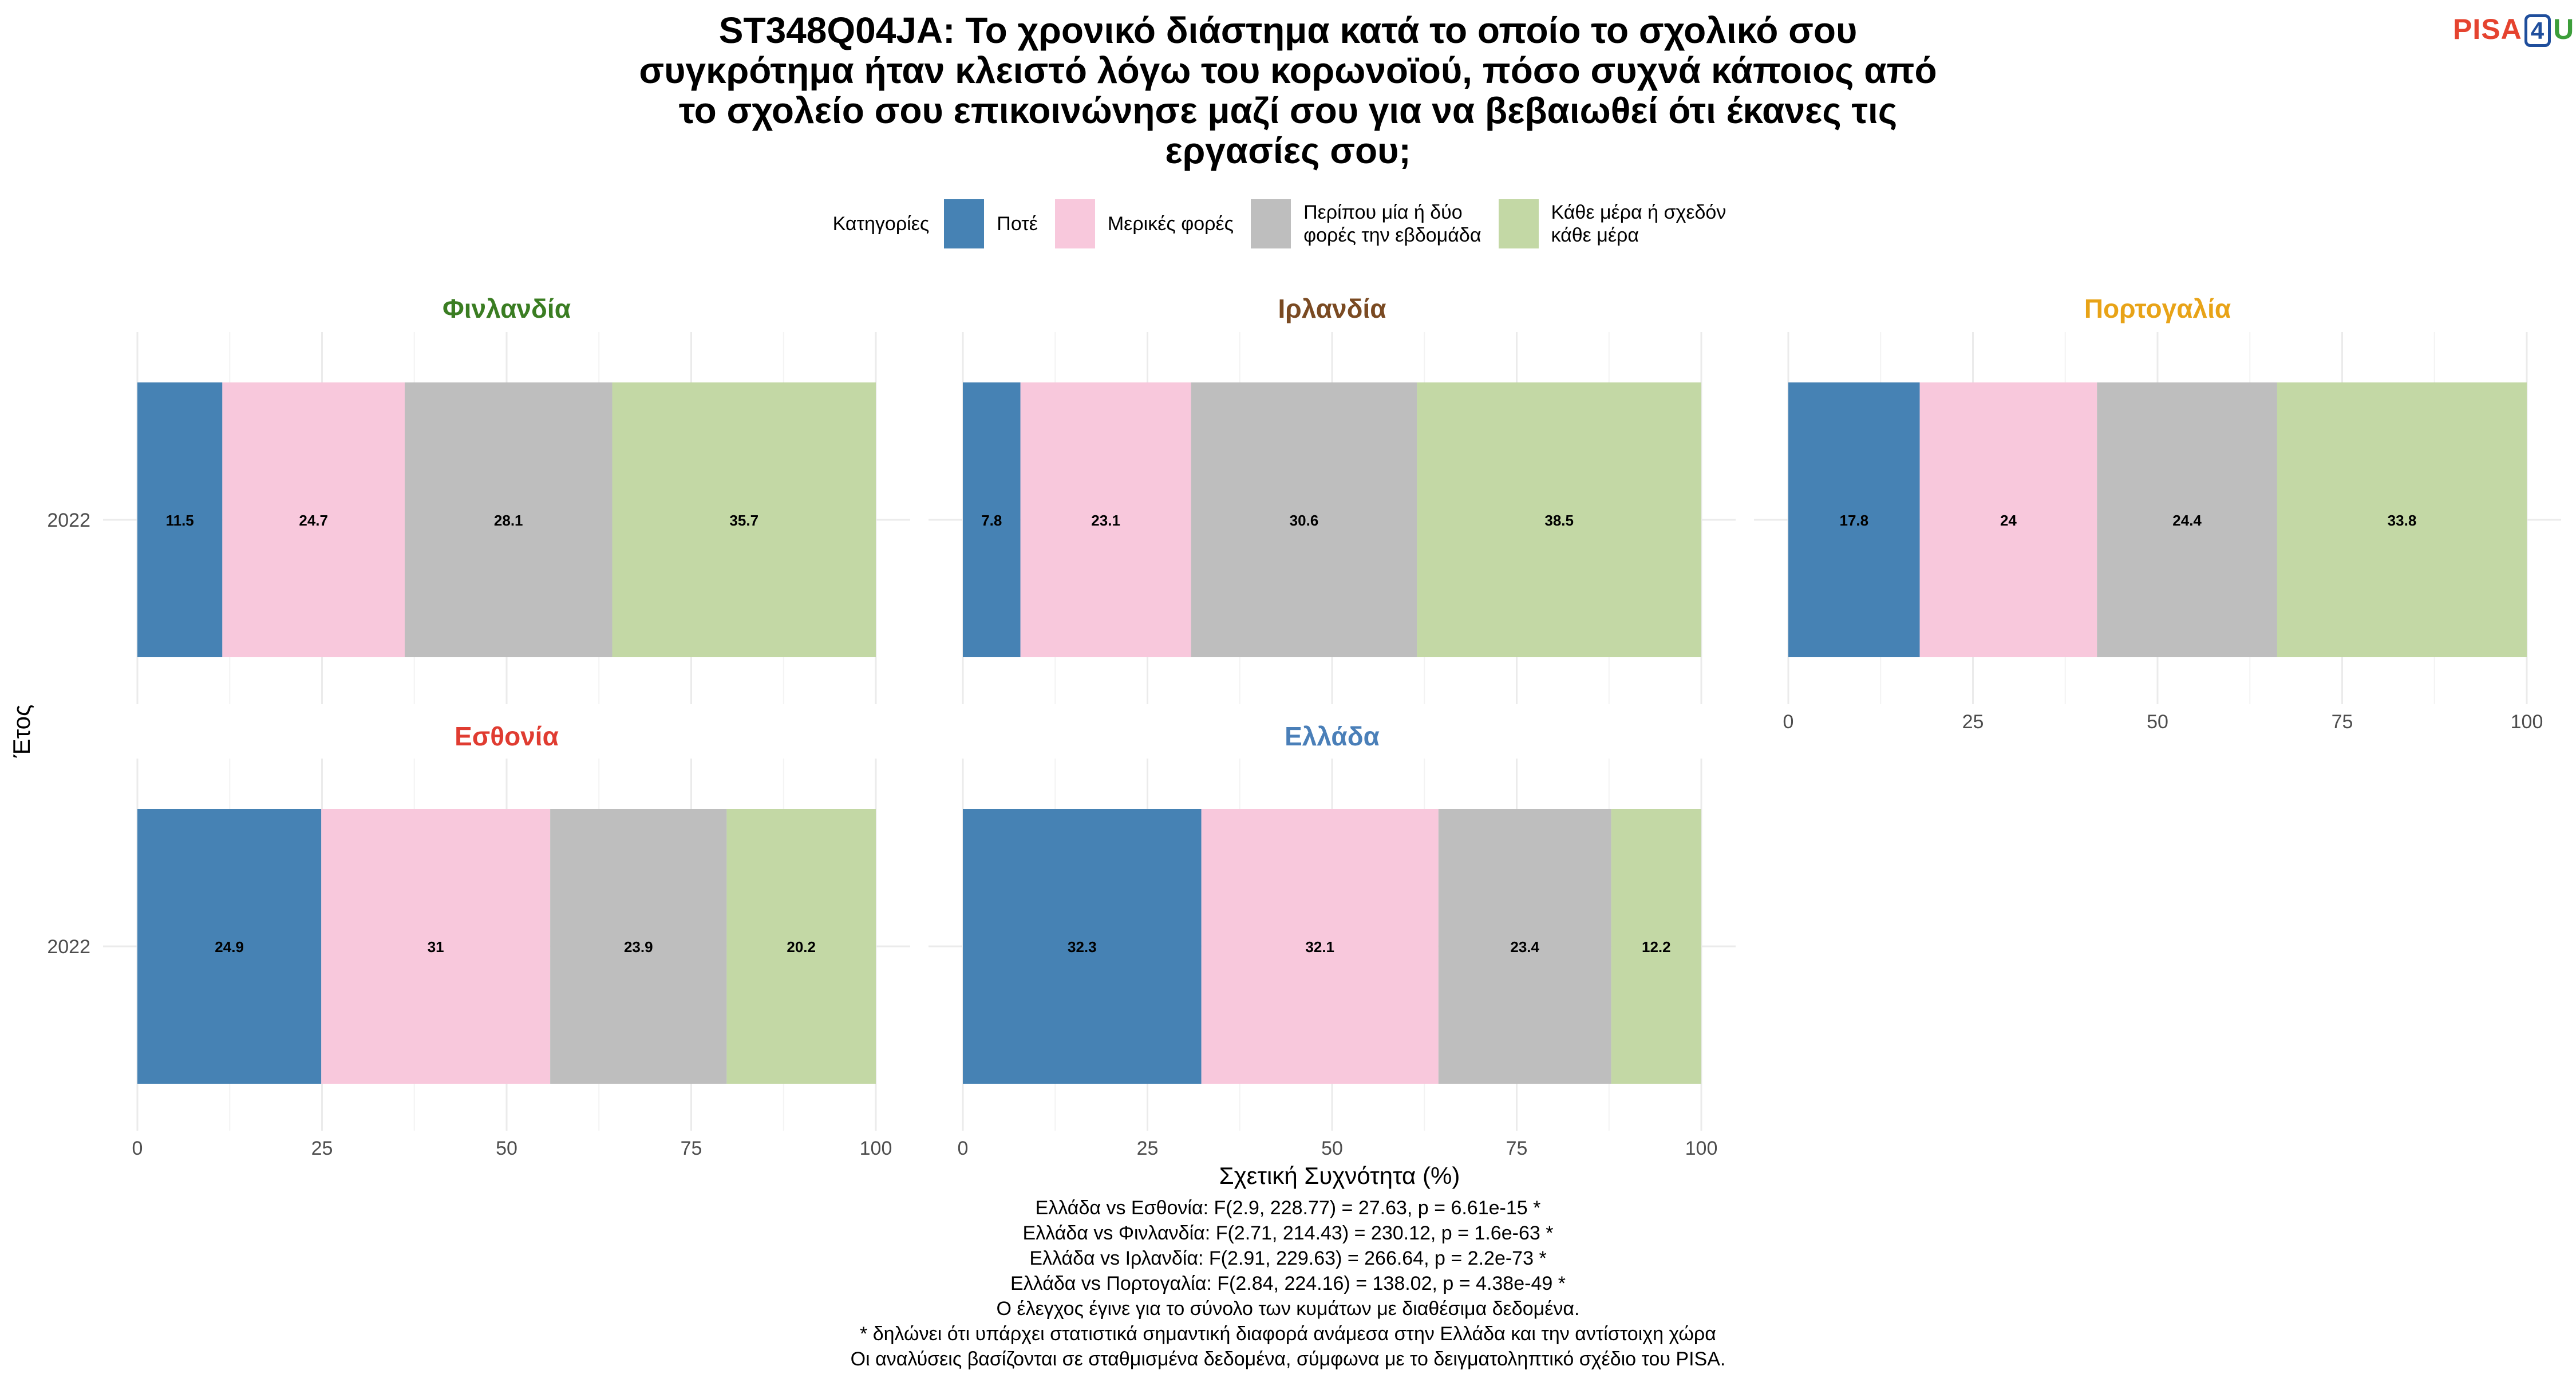 Image resolution: width=2576 pixels, height=1374 pixels. Describe the element at coordinates (68, 520) in the screenshot. I see `y-tick-label: 2022` at that location.